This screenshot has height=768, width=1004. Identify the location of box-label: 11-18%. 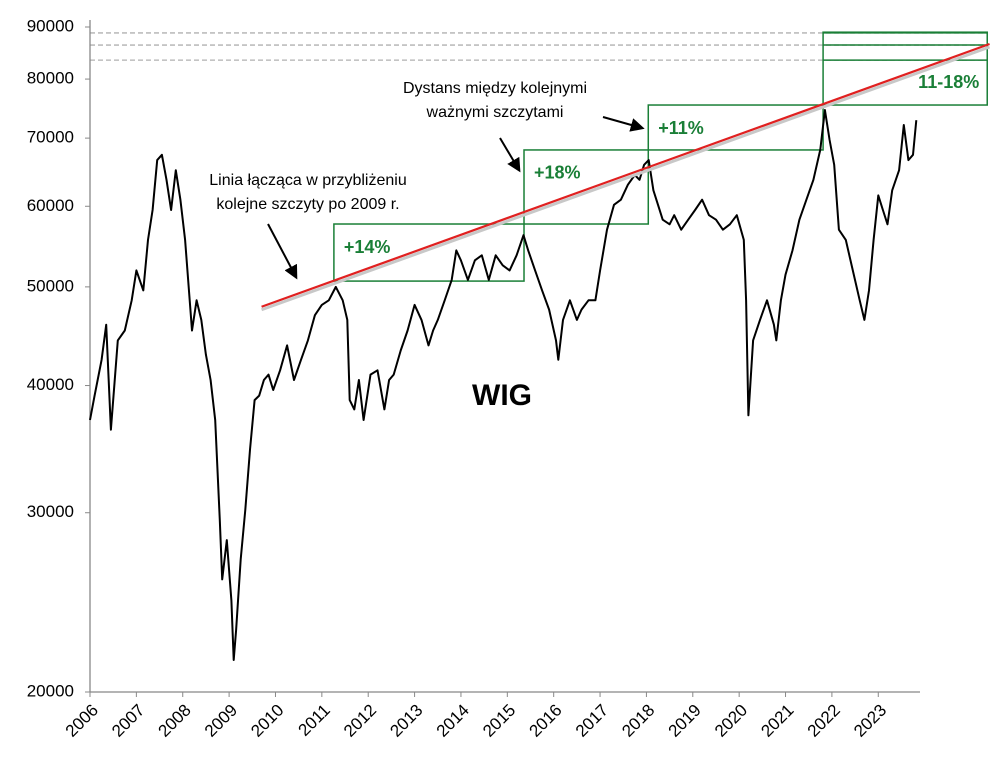
(948, 82).